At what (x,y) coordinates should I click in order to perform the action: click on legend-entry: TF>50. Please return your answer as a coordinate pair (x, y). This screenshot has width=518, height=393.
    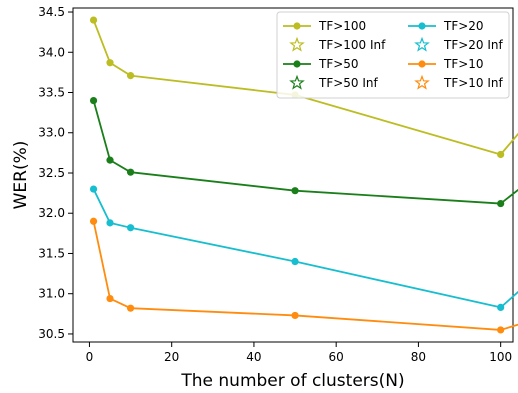
    Looking at the image, I should click on (321, 64).